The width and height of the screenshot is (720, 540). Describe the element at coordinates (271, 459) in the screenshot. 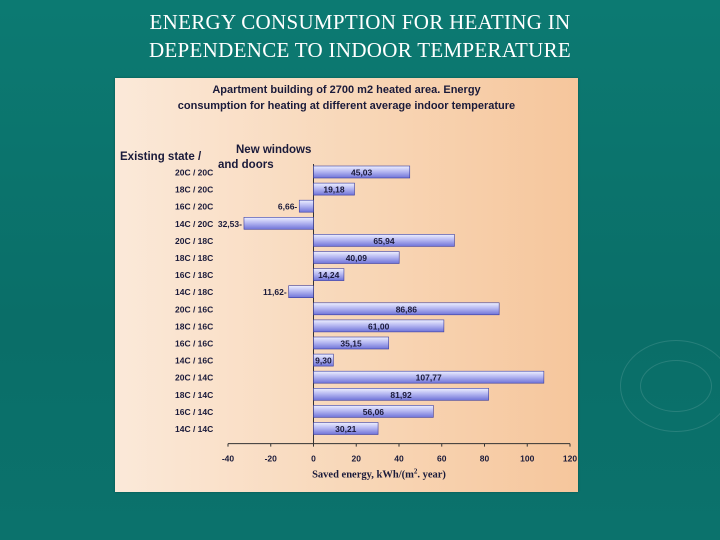

I see `x-tick-label: -20` at that location.